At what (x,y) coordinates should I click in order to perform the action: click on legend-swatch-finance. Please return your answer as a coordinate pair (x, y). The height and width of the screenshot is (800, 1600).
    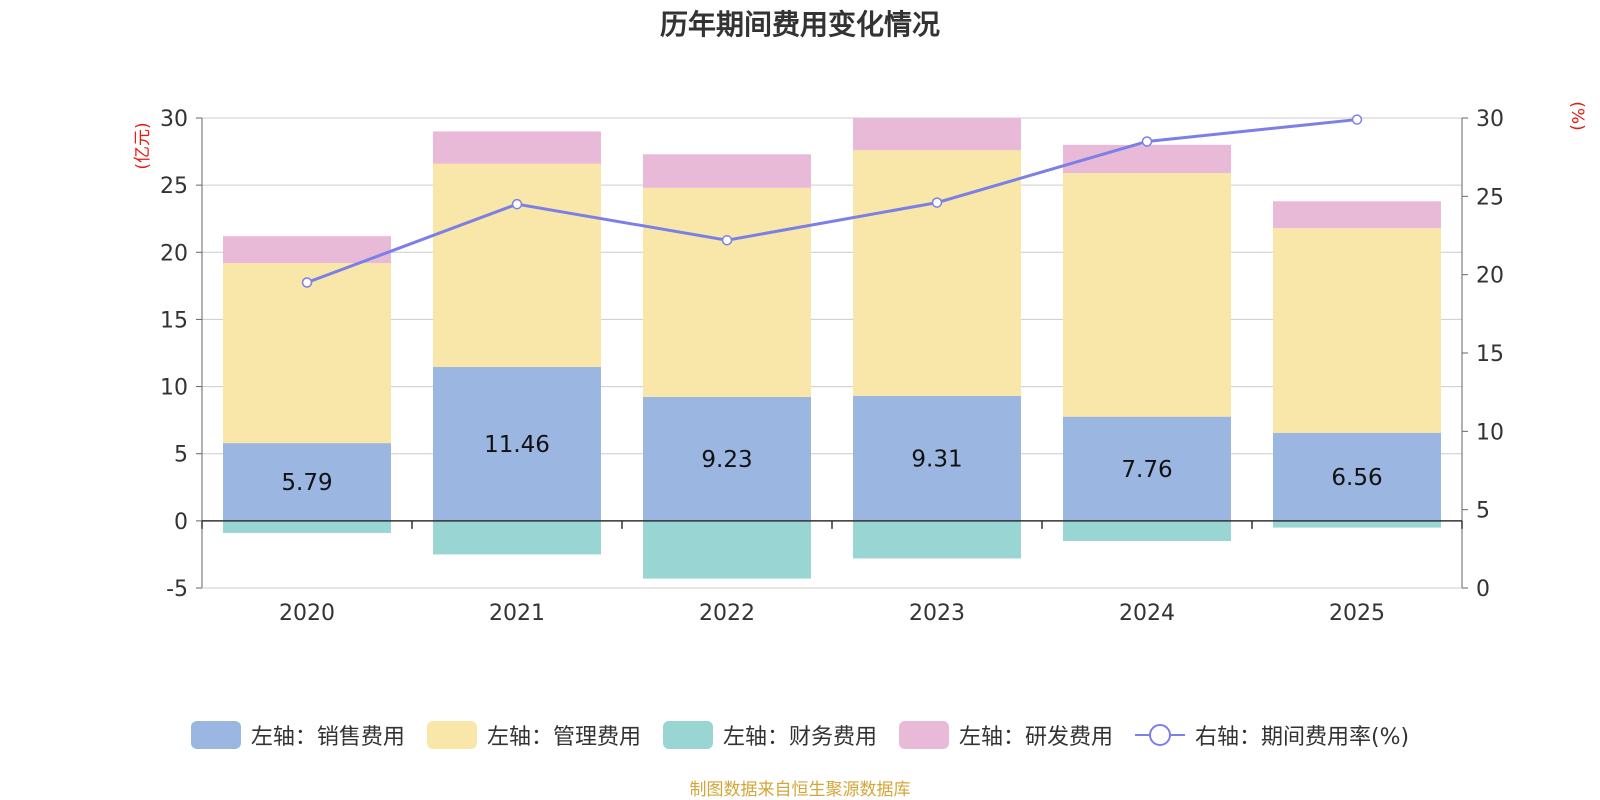
    Looking at the image, I should click on (687, 735).